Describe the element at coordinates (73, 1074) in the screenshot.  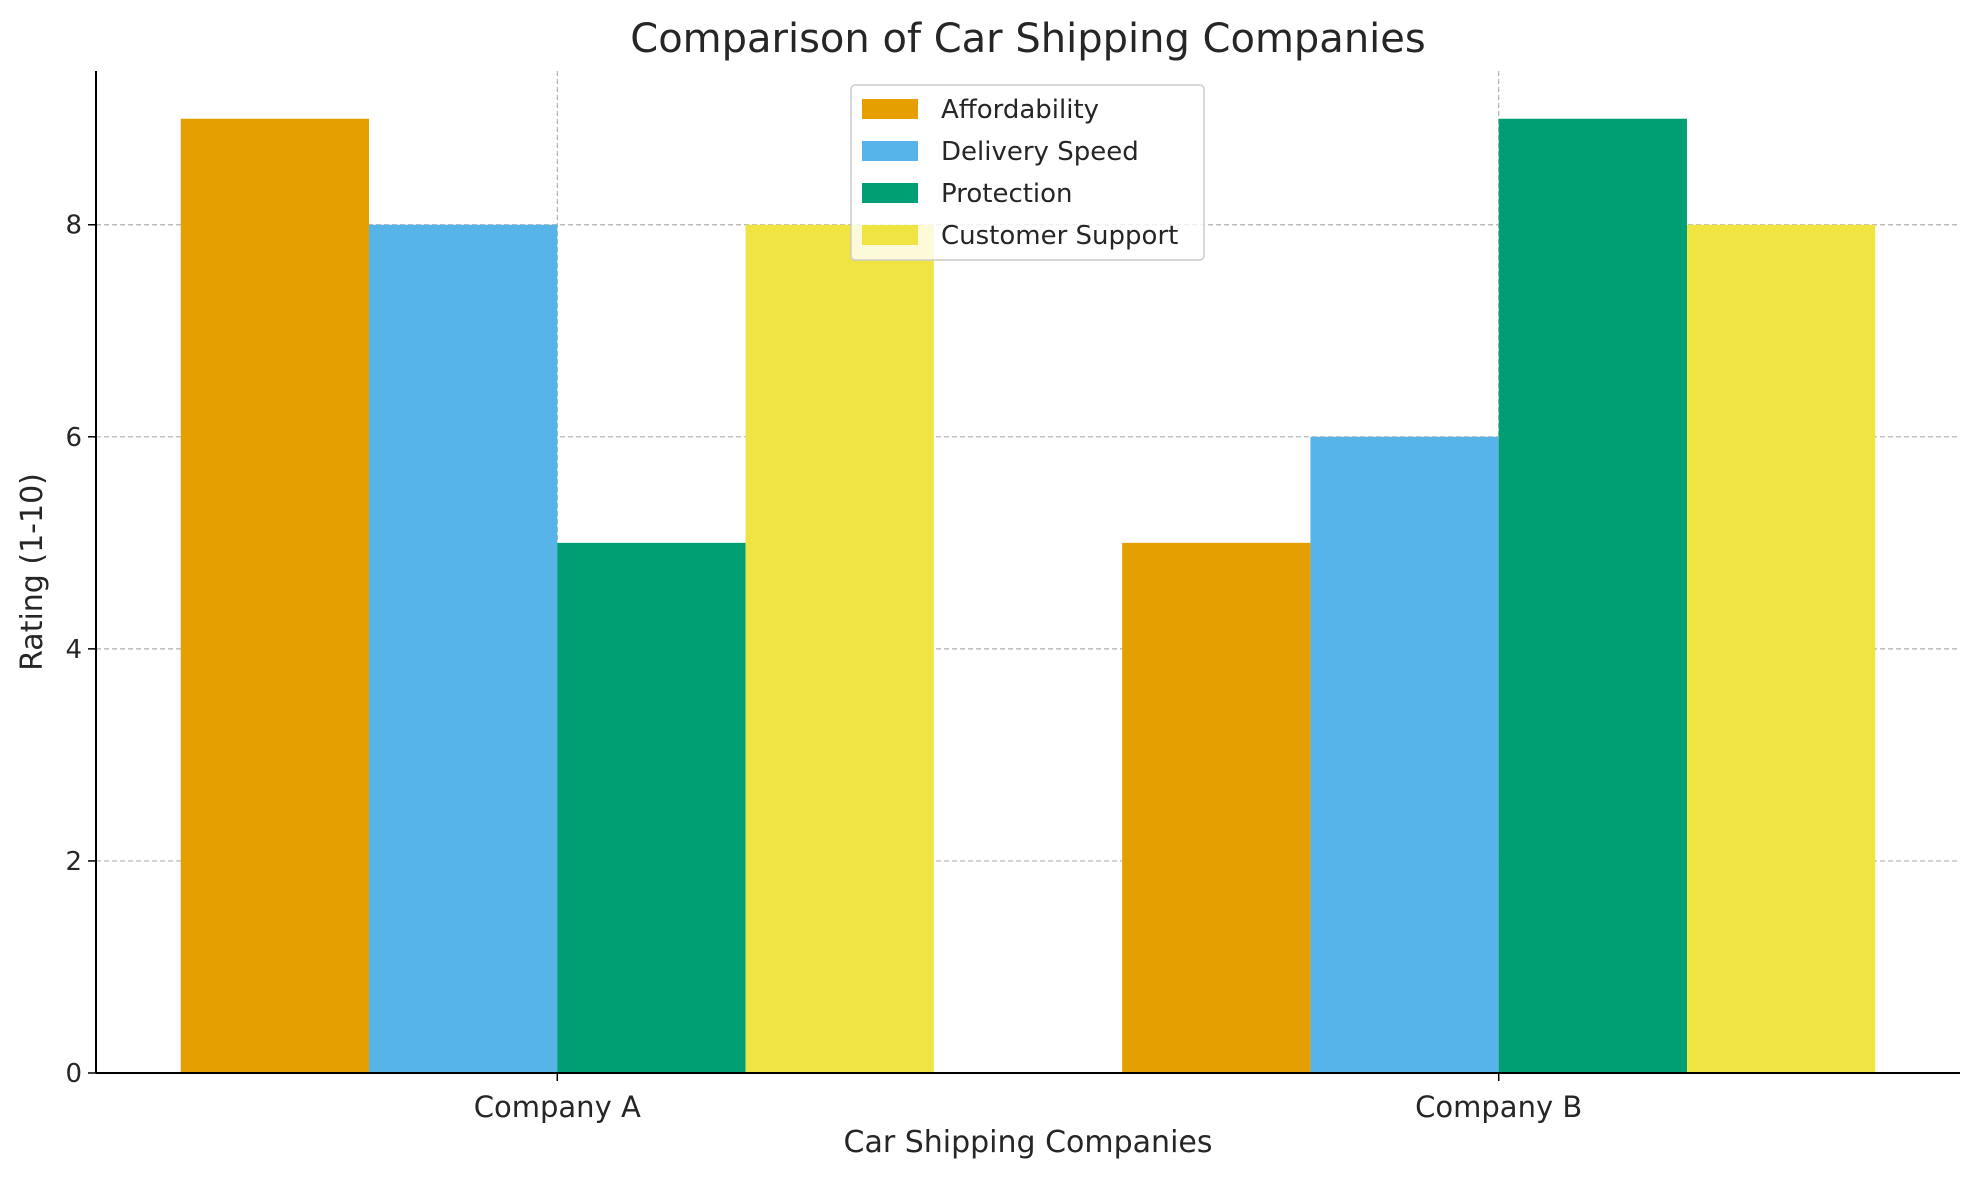
I see `y-tick-label: 0` at that location.